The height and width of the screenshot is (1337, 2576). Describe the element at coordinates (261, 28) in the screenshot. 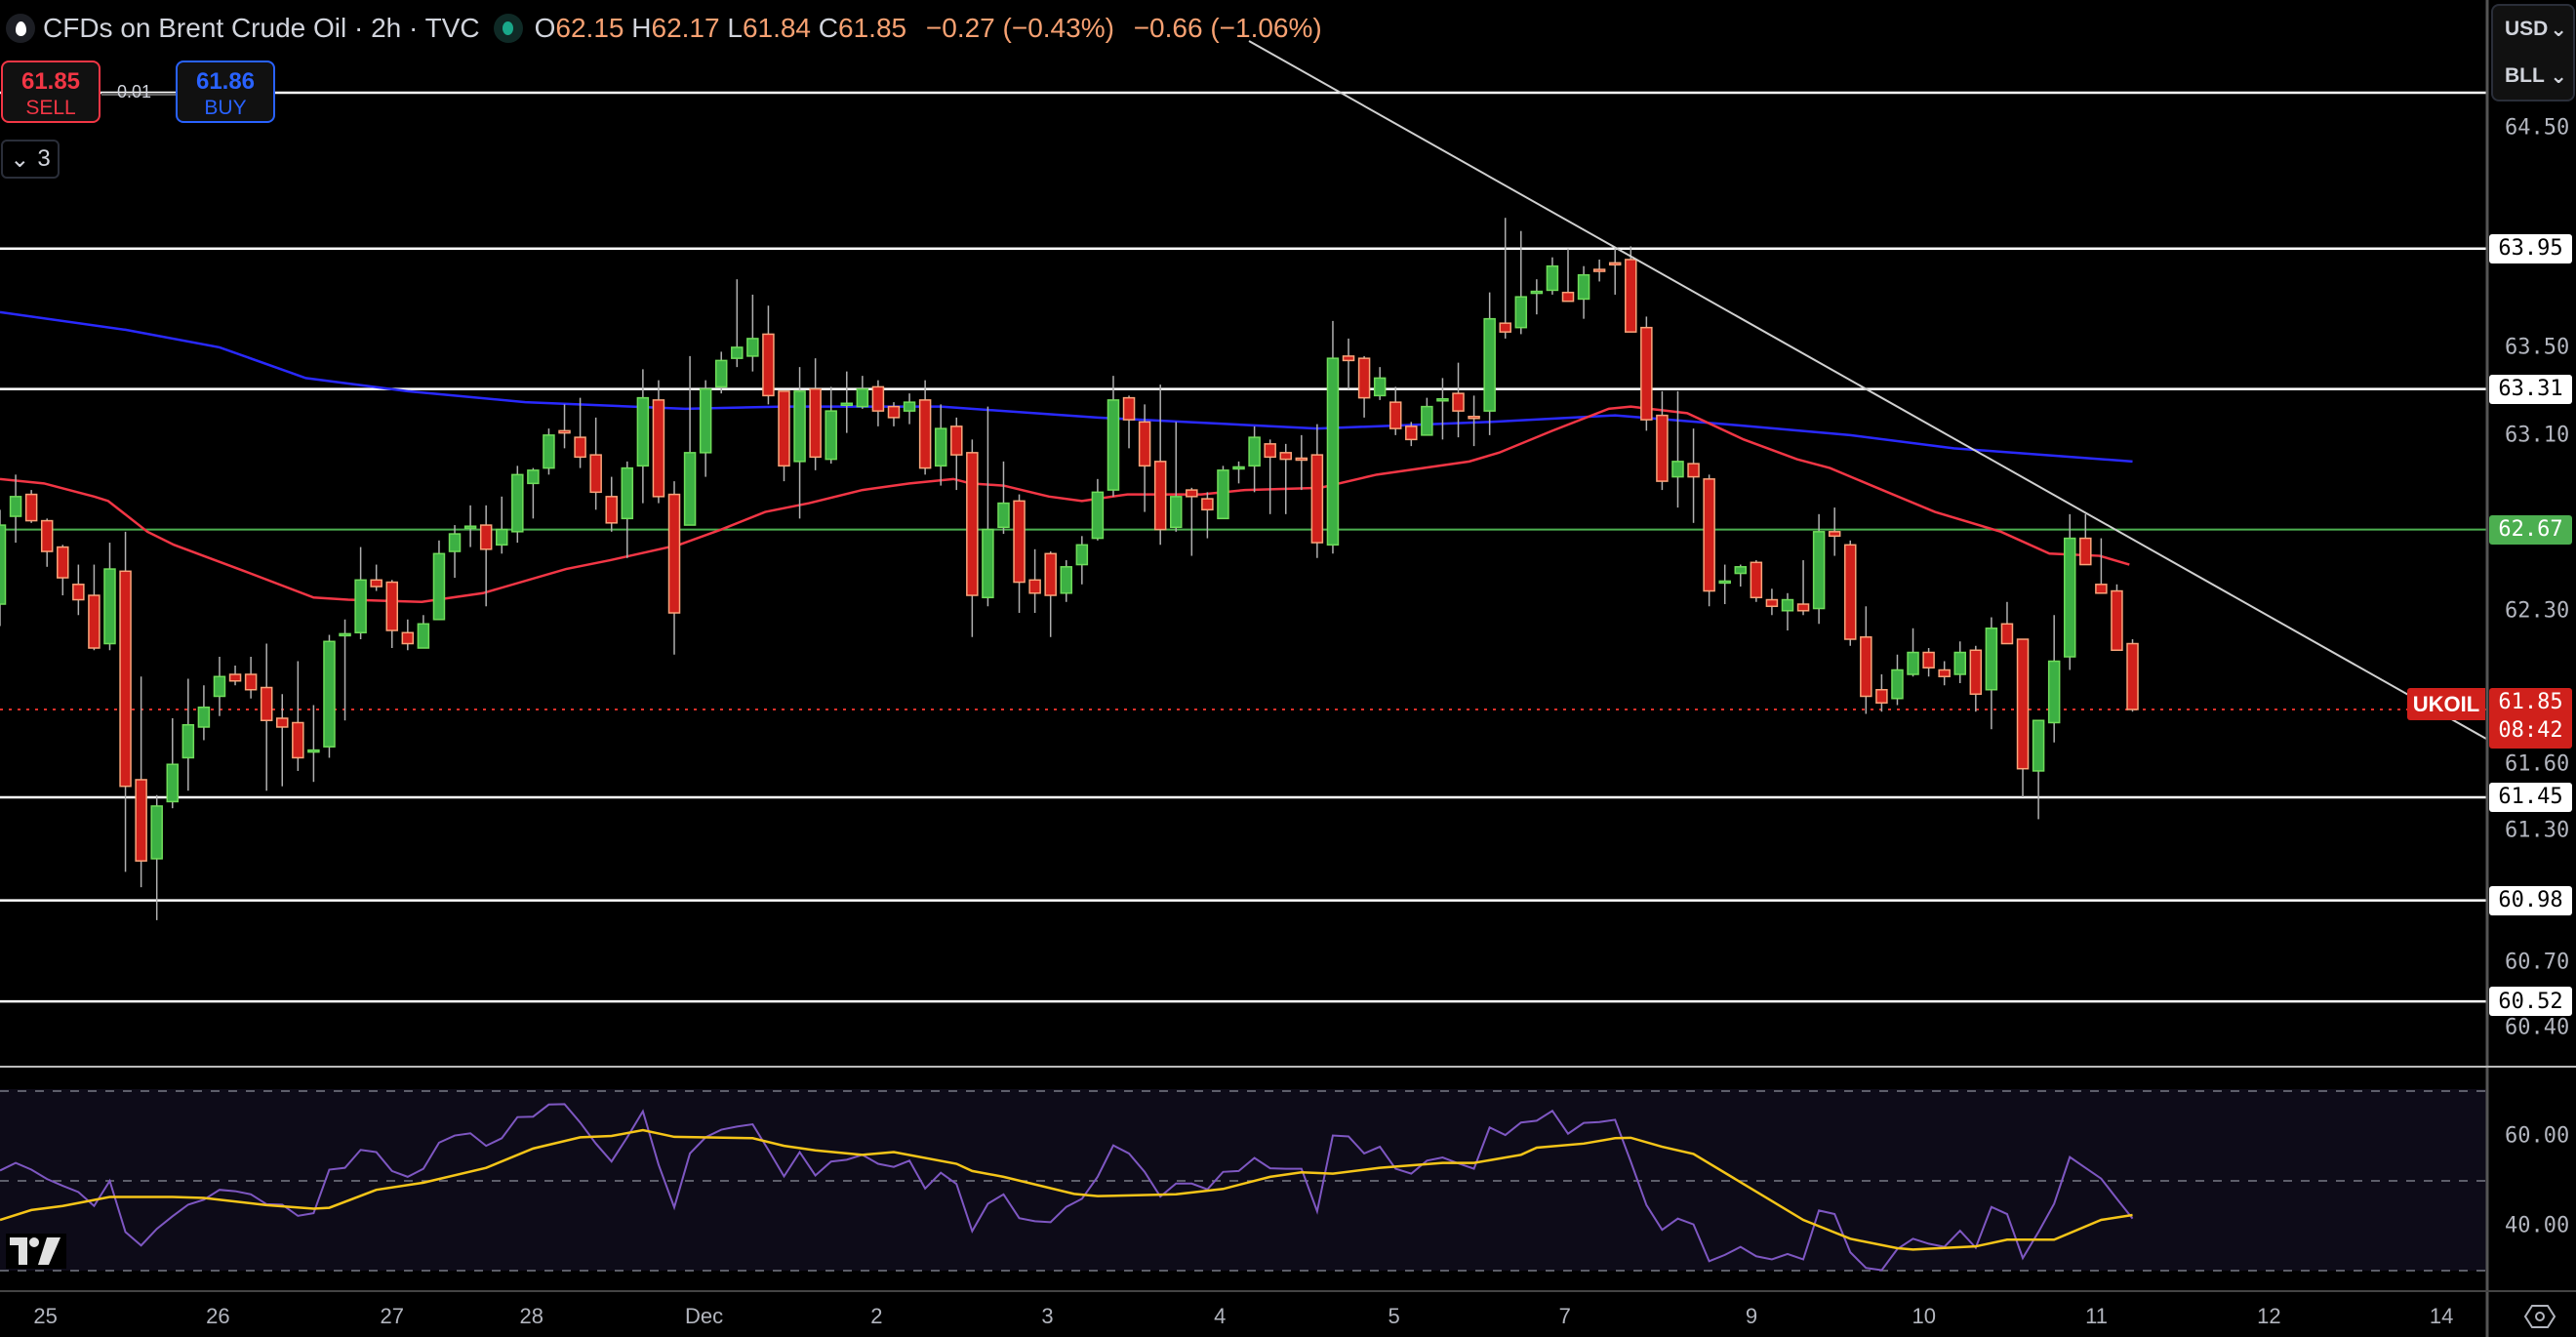

I see `symbol-title: CFDs on Brent Crude Oil · 2h · TVC` at that location.